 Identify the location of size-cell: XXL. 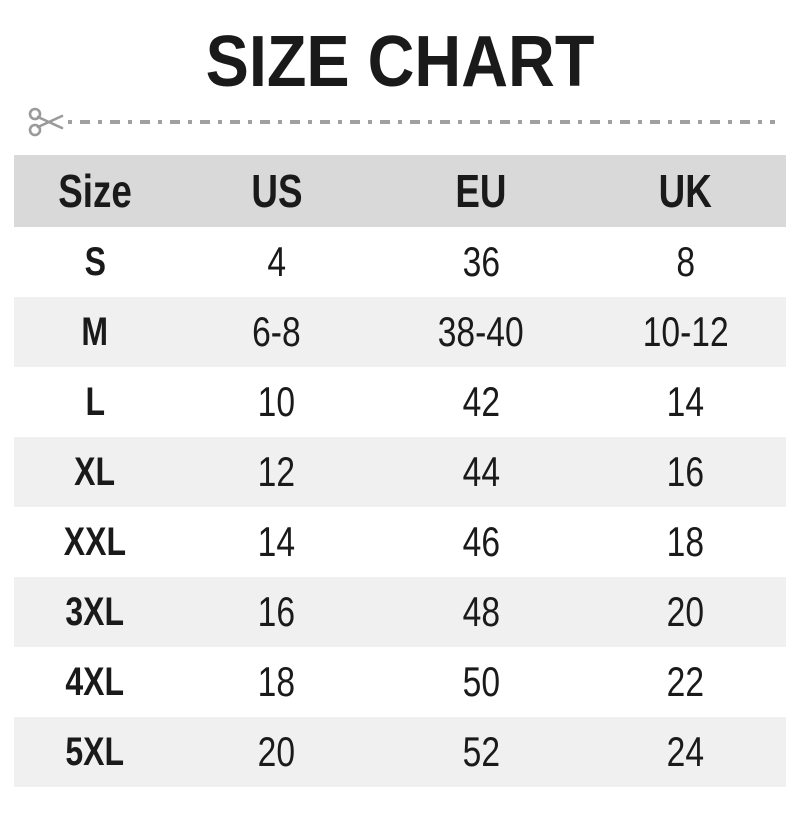
(95, 542).